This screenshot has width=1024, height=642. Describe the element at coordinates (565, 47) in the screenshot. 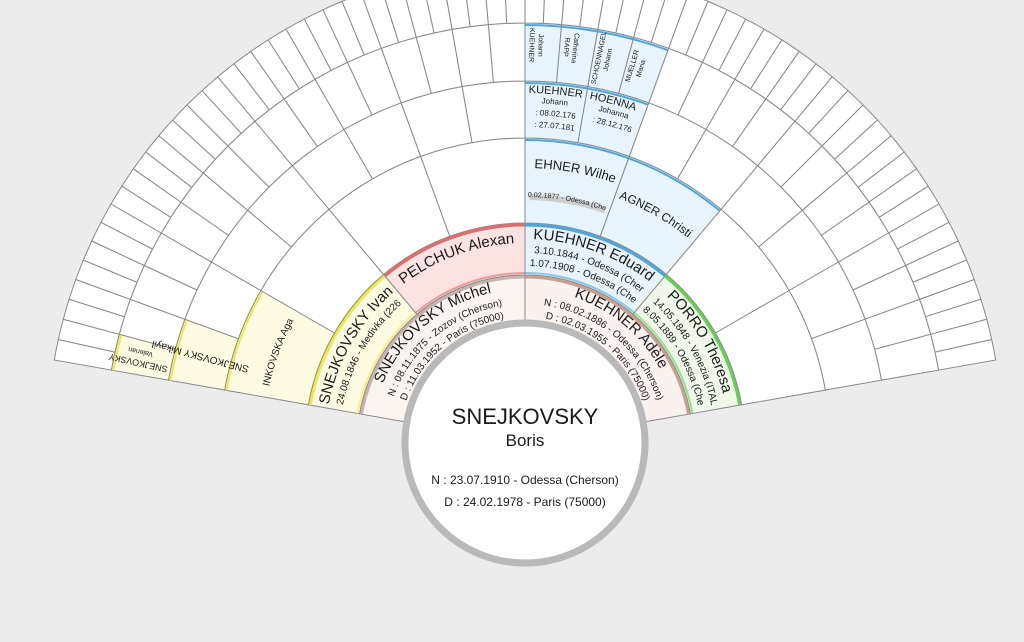

I see `rapp-catherina-surname: RAPP` at that location.